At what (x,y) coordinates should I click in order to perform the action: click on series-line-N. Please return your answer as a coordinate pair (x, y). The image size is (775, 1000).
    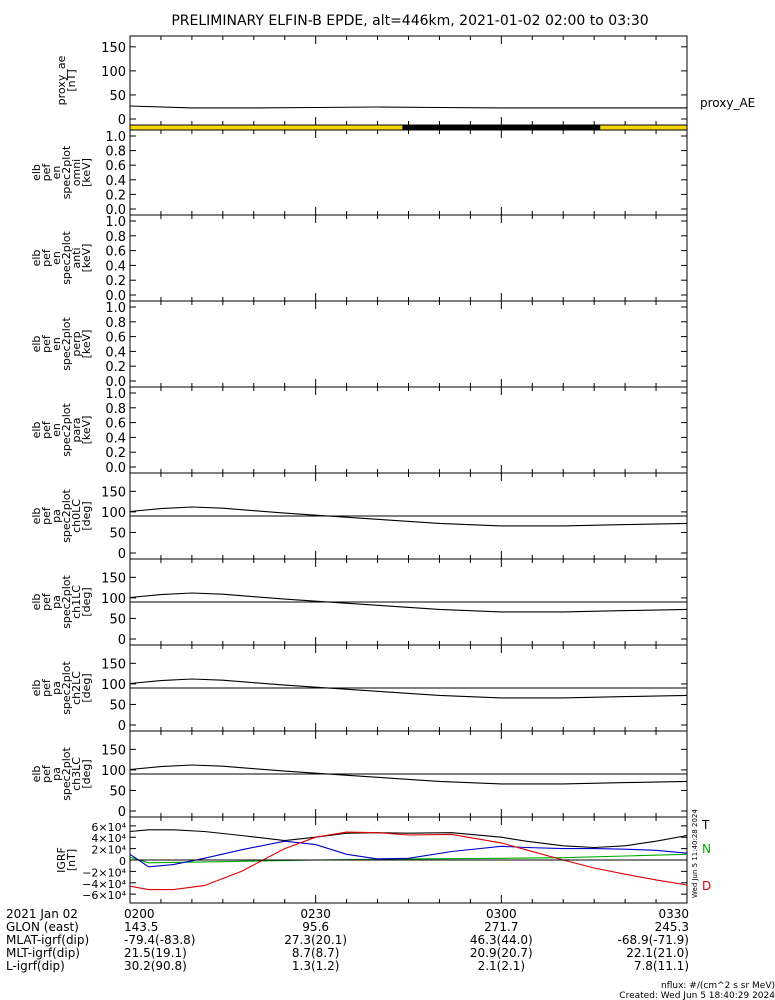
    Looking at the image, I should click on (408, 858).